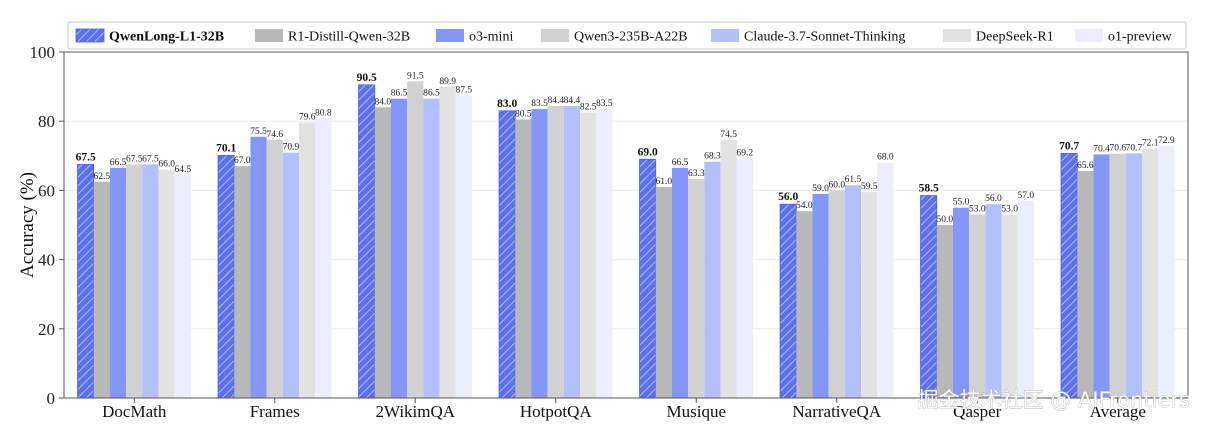 The height and width of the screenshot is (426, 1206). What do you see at coordinates (728, 135) in the screenshot?
I see `data-label: 74.5` at bounding box center [728, 135].